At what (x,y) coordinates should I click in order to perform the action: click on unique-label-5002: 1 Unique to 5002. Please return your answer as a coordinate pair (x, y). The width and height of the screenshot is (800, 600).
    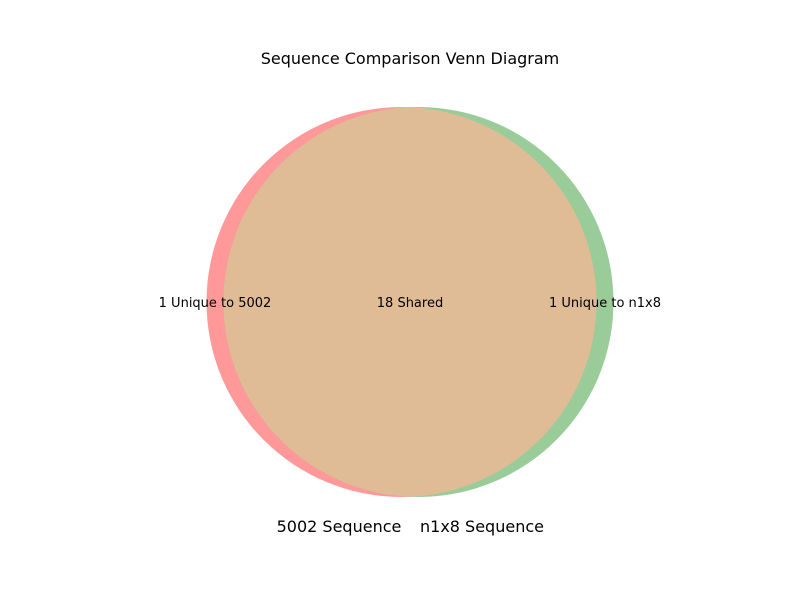
    Looking at the image, I should click on (215, 303).